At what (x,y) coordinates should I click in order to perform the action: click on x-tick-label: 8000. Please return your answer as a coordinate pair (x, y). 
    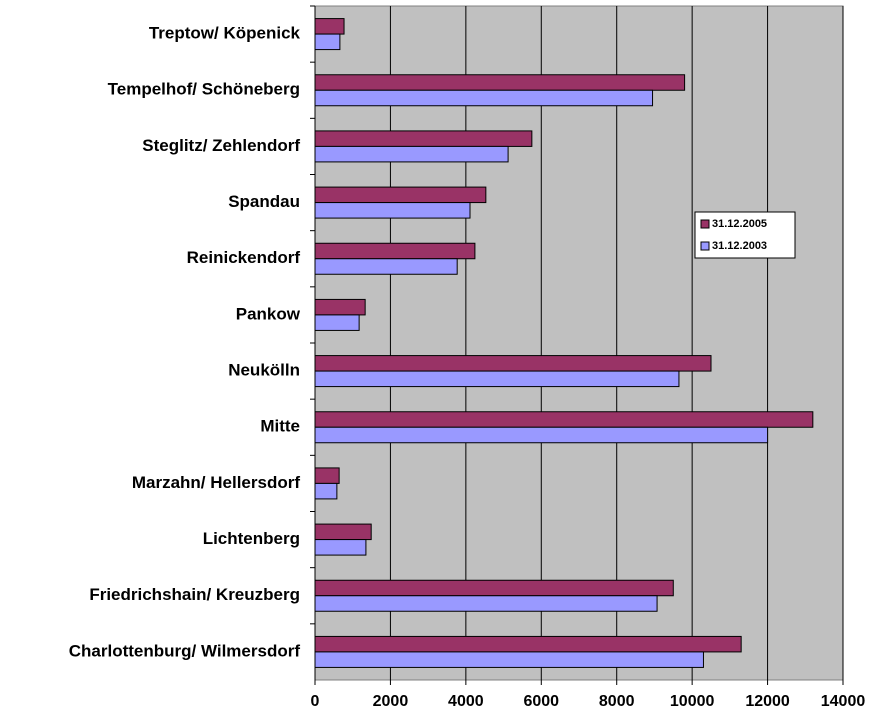
    Looking at the image, I should click on (617, 701).